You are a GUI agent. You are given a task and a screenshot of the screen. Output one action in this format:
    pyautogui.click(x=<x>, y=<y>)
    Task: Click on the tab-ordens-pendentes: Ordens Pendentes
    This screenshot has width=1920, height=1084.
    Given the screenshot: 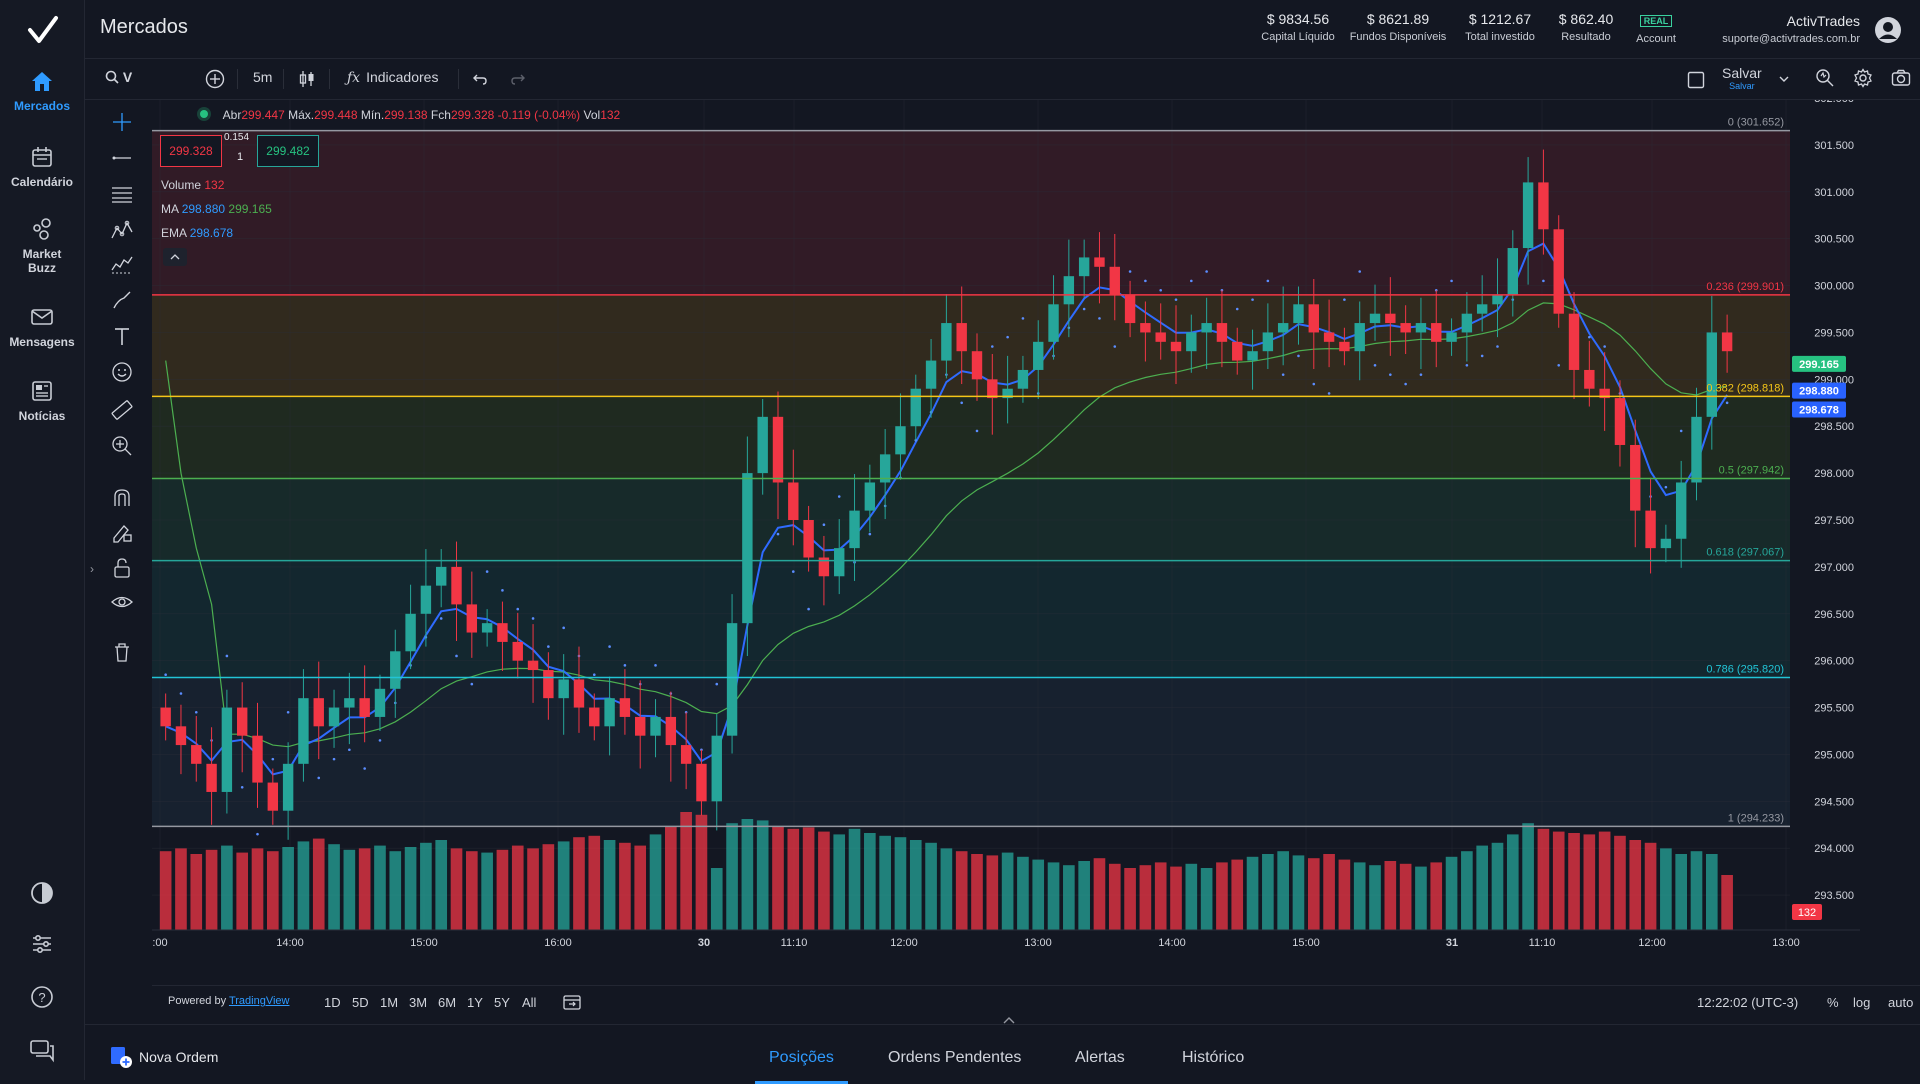 What is the action you would take?
    pyautogui.click(x=955, y=1057)
    